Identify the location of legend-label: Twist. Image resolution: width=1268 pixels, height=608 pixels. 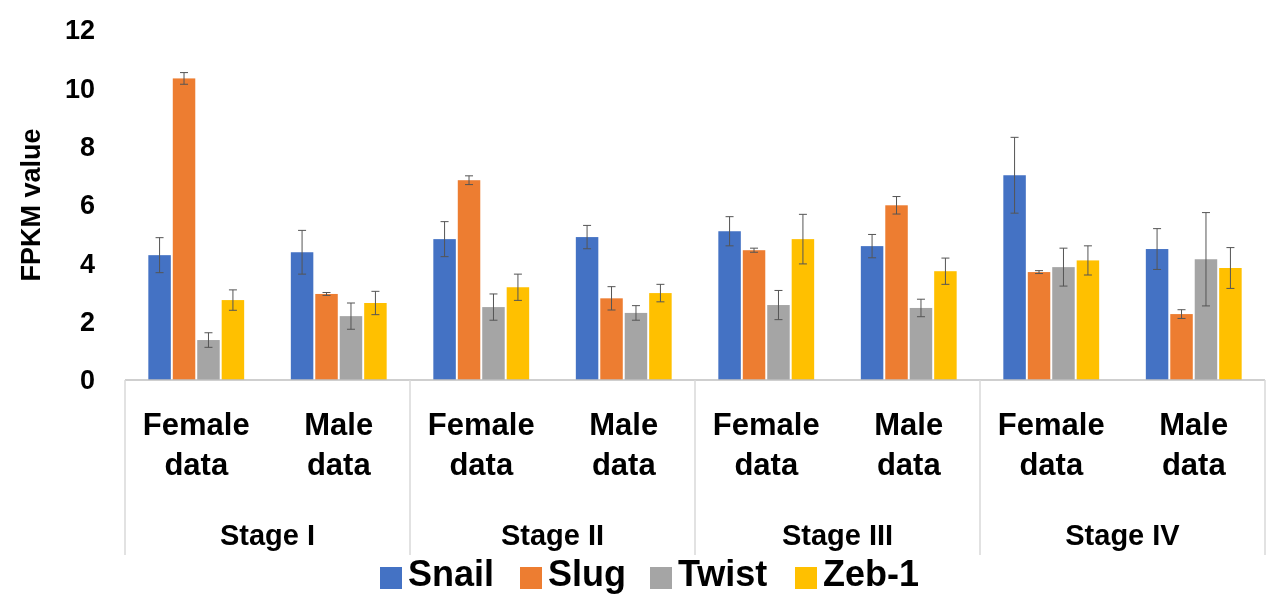
(723, 573).